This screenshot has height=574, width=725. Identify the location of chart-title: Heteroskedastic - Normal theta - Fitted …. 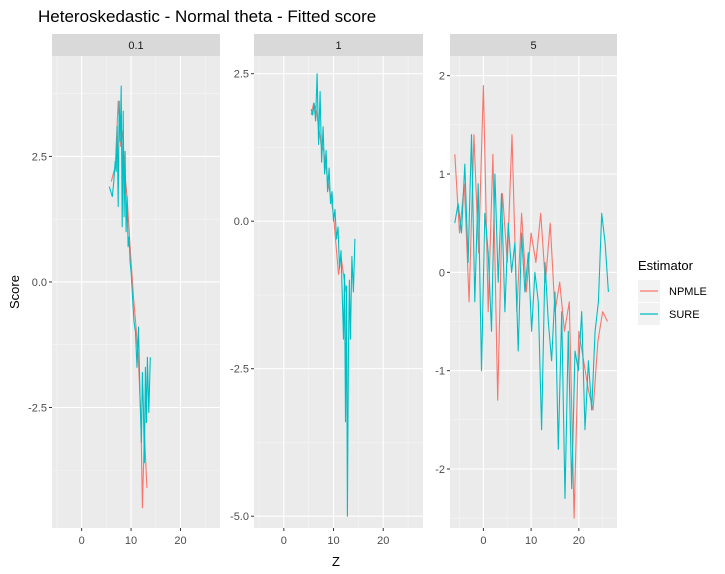
(207, 16).